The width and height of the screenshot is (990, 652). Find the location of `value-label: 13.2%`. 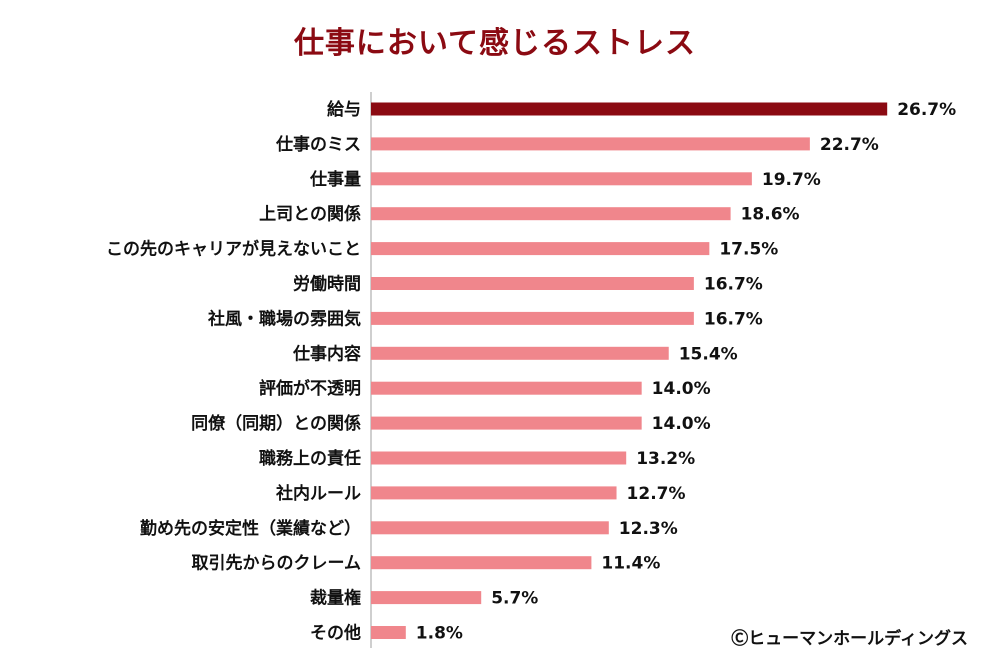

value-label: 13.2% is located at coordinates (665, 459).